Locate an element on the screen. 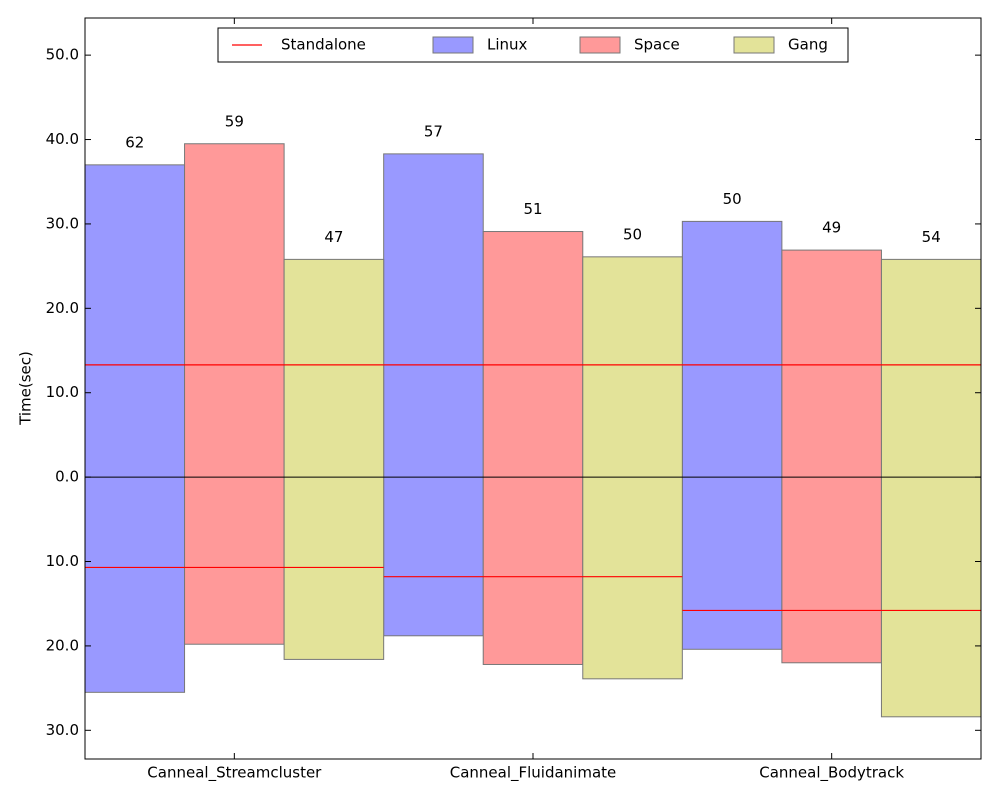  y-axis-label: Time(sec) is located at coordinates (26, 388).